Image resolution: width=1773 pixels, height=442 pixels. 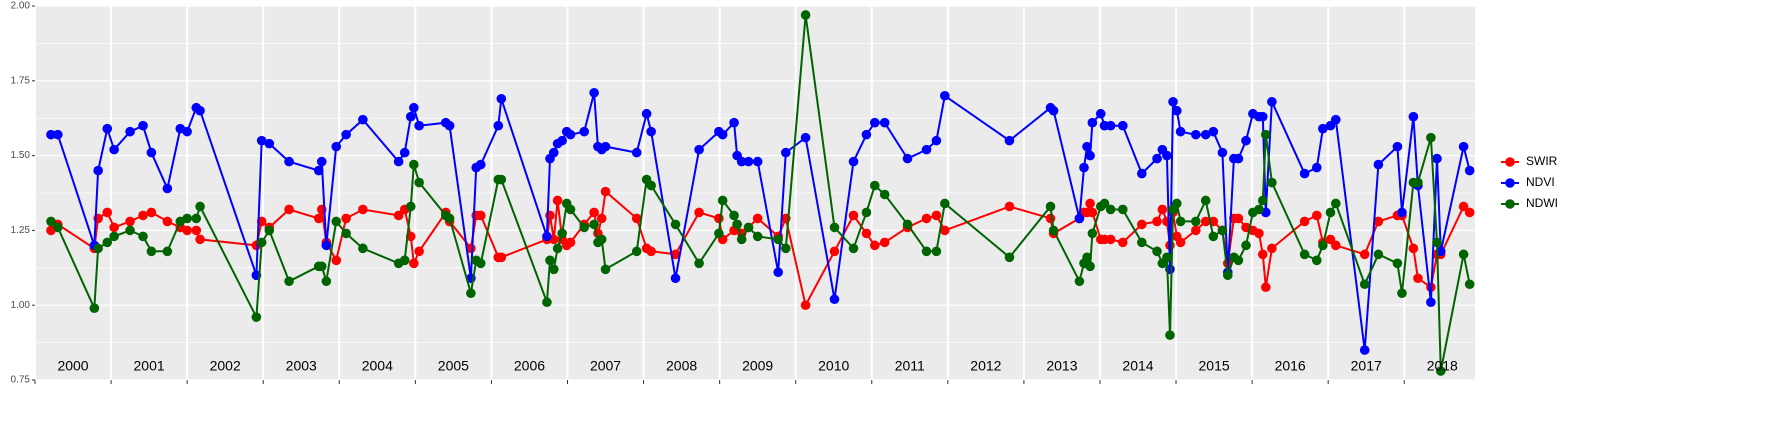 I want to click on y-tick-label: 2.00, so click(x=21, y=6).